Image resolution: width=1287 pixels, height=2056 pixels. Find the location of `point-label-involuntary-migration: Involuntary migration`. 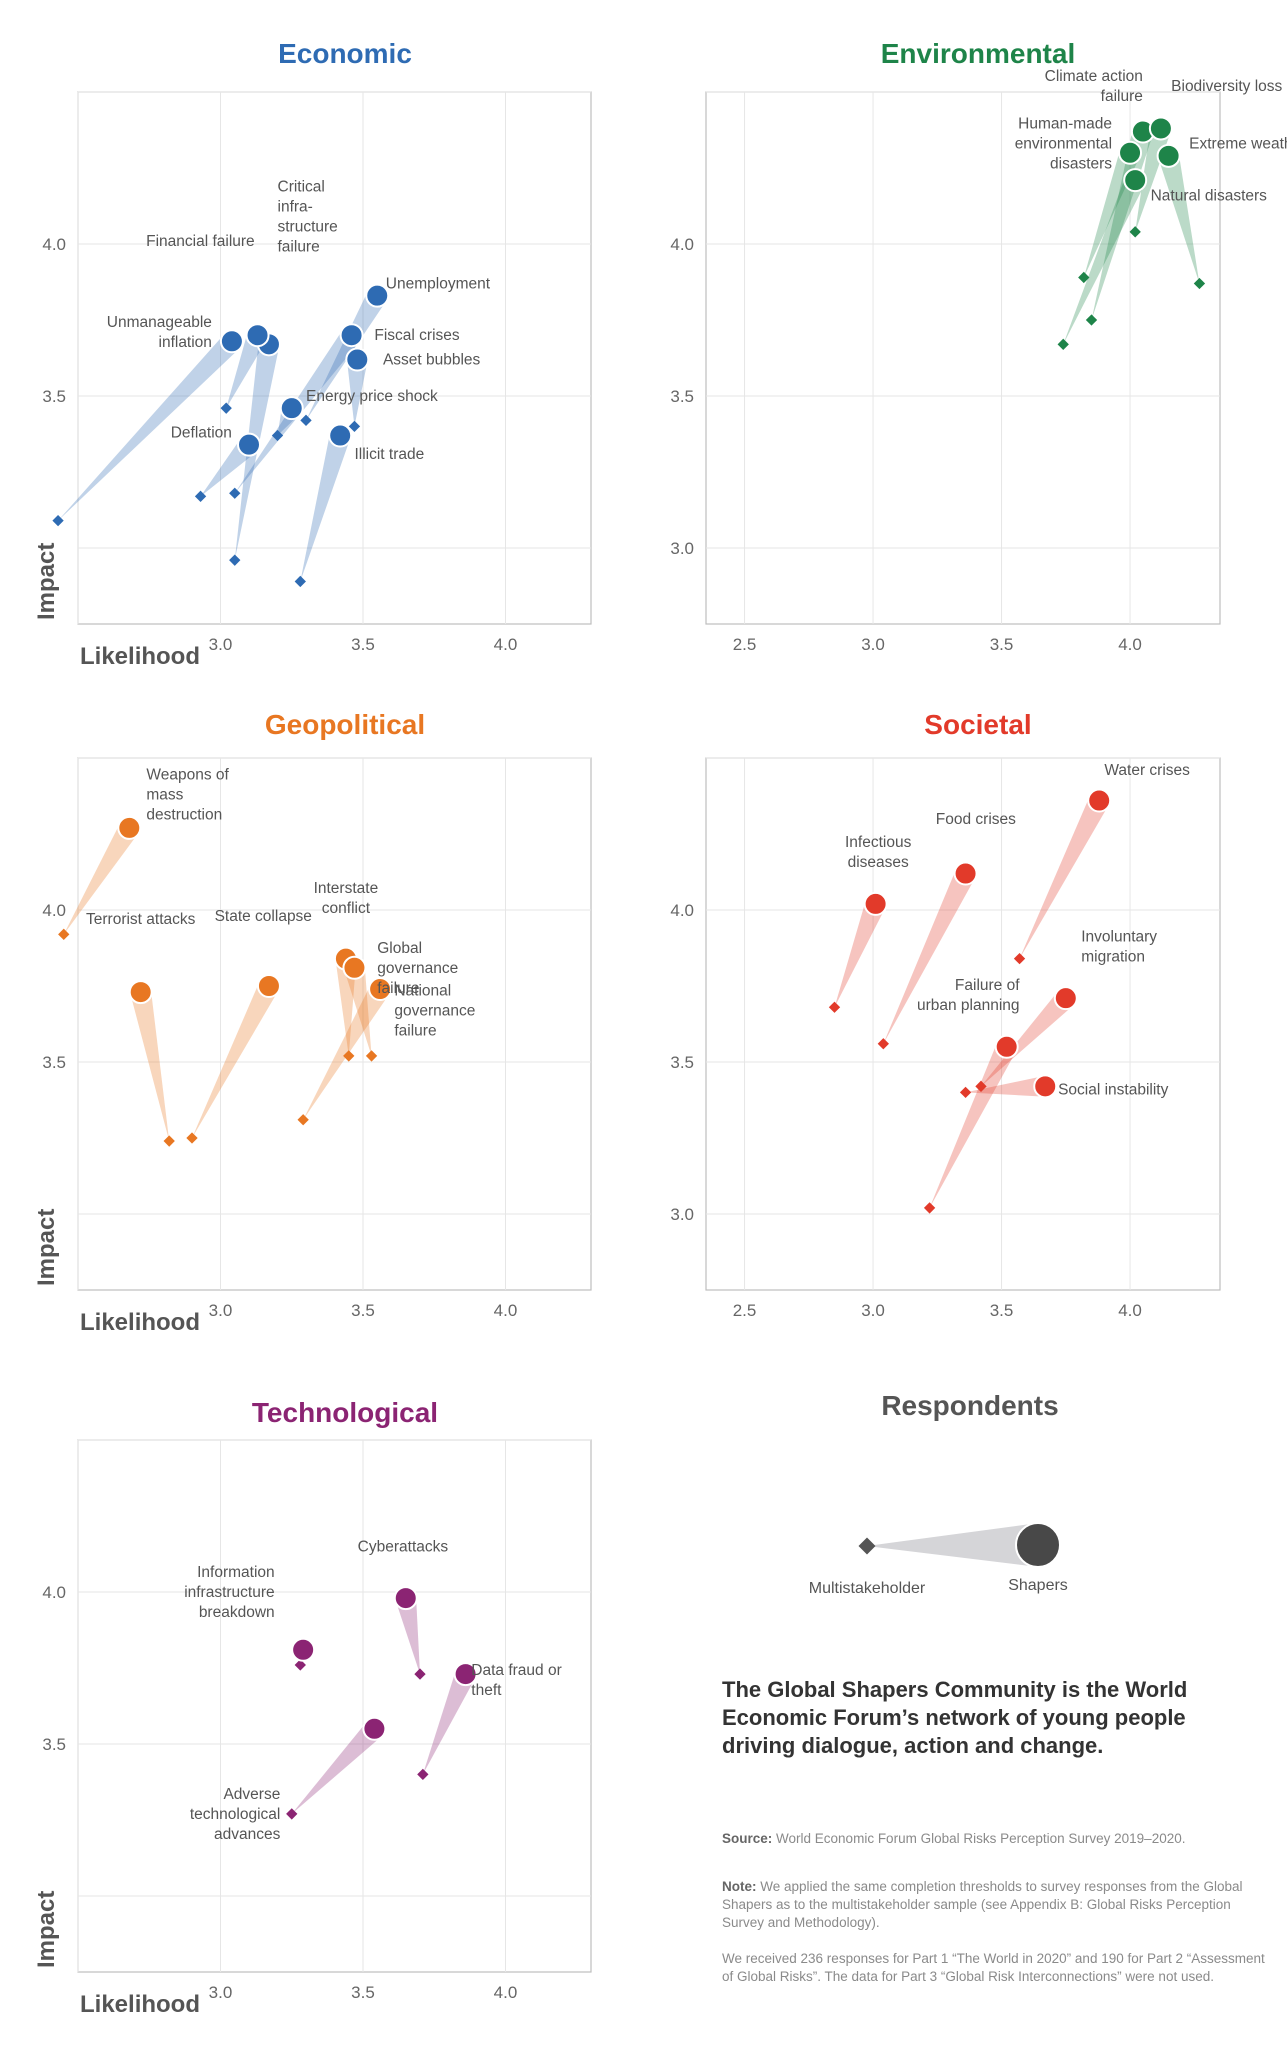

point-label-involuntary-migration: Involuntary migration is located at coordinates (1119, 946).